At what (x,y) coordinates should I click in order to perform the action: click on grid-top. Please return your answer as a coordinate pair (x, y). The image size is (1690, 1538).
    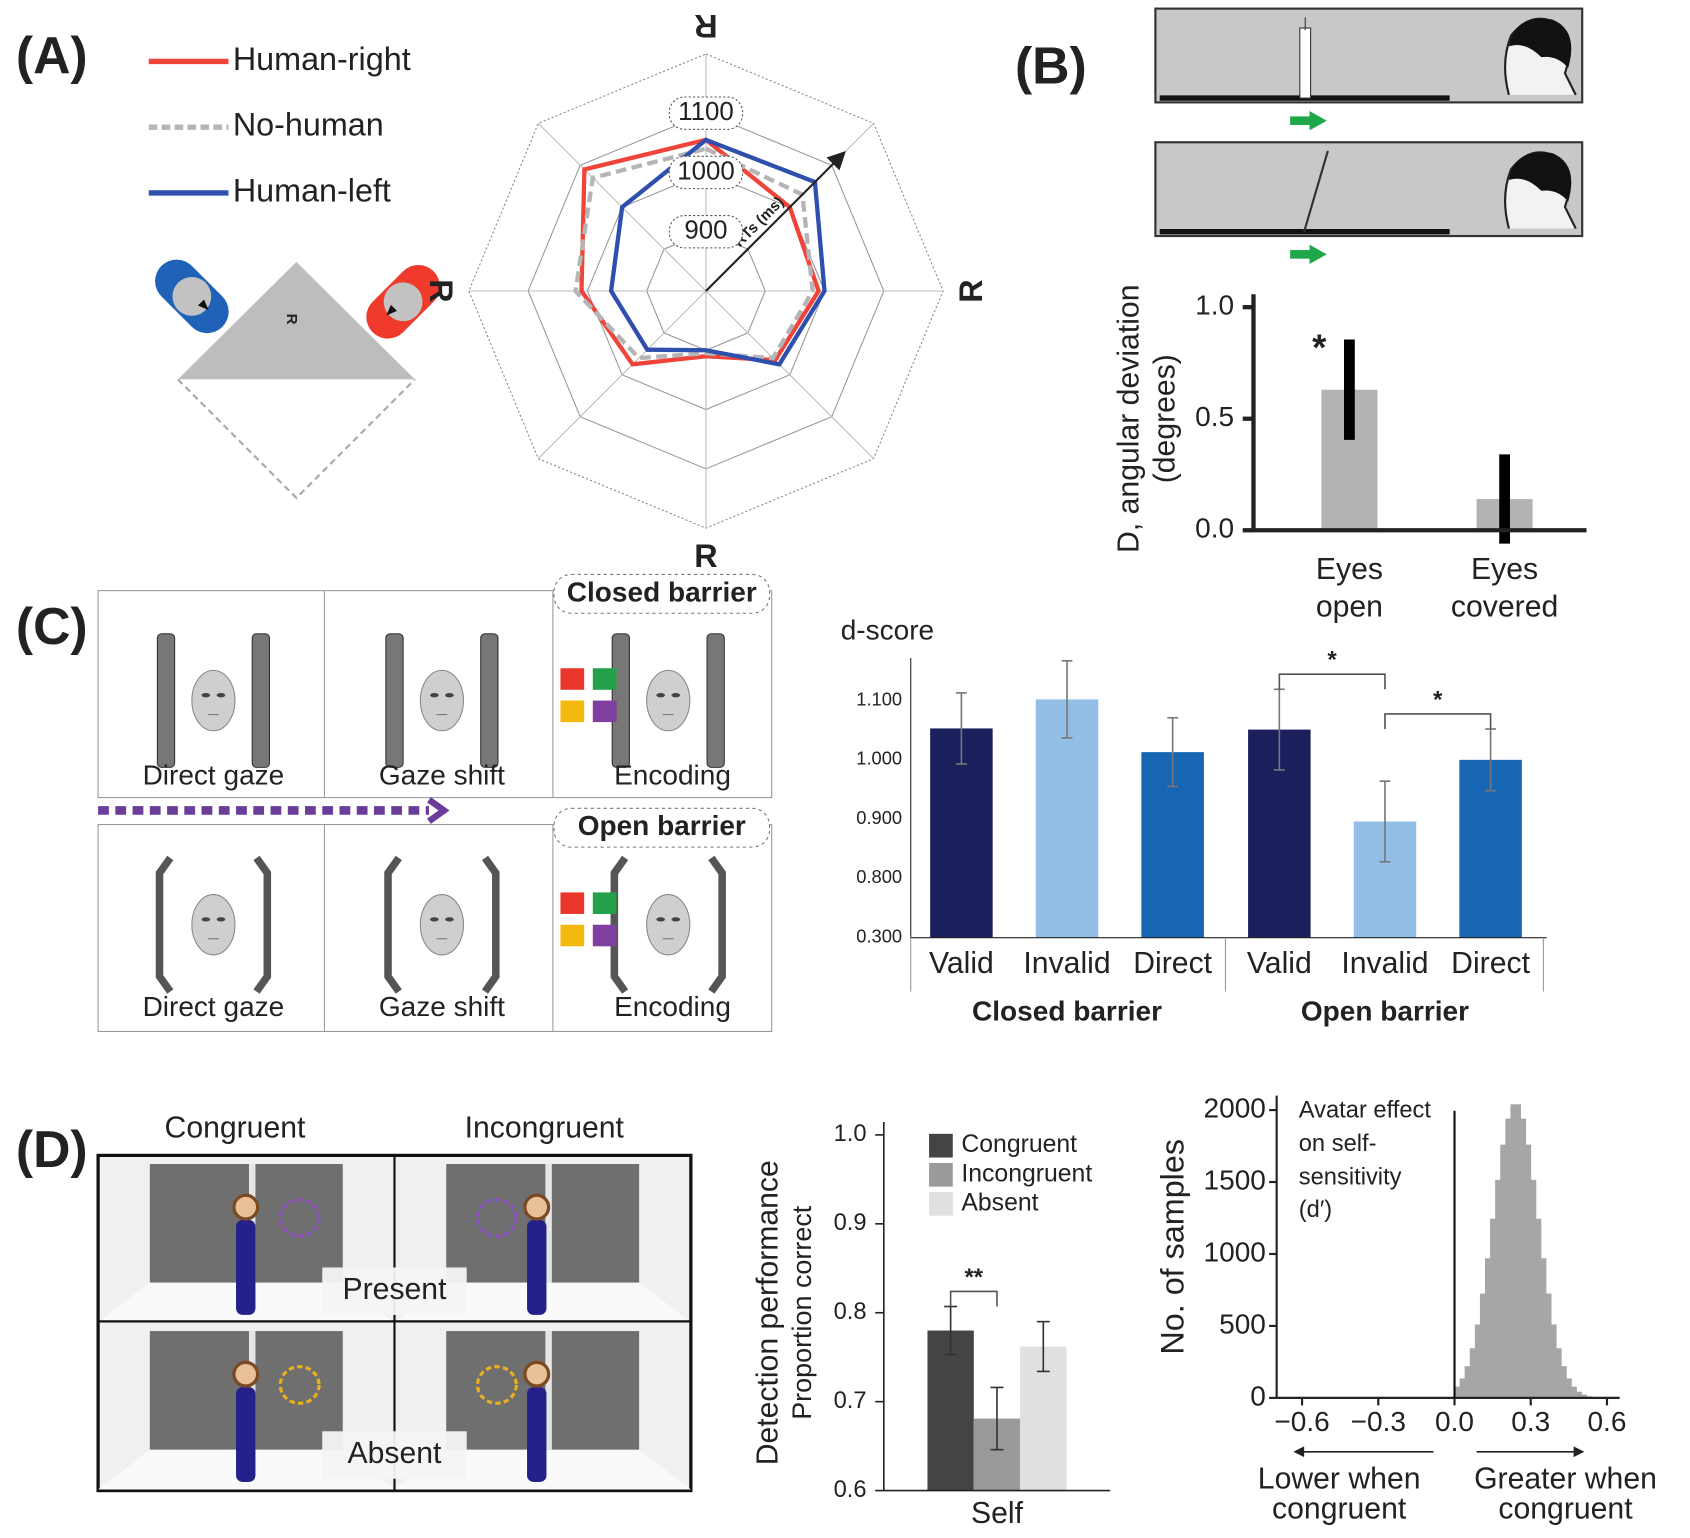
    Looking at the image, I should click on (435, 694).